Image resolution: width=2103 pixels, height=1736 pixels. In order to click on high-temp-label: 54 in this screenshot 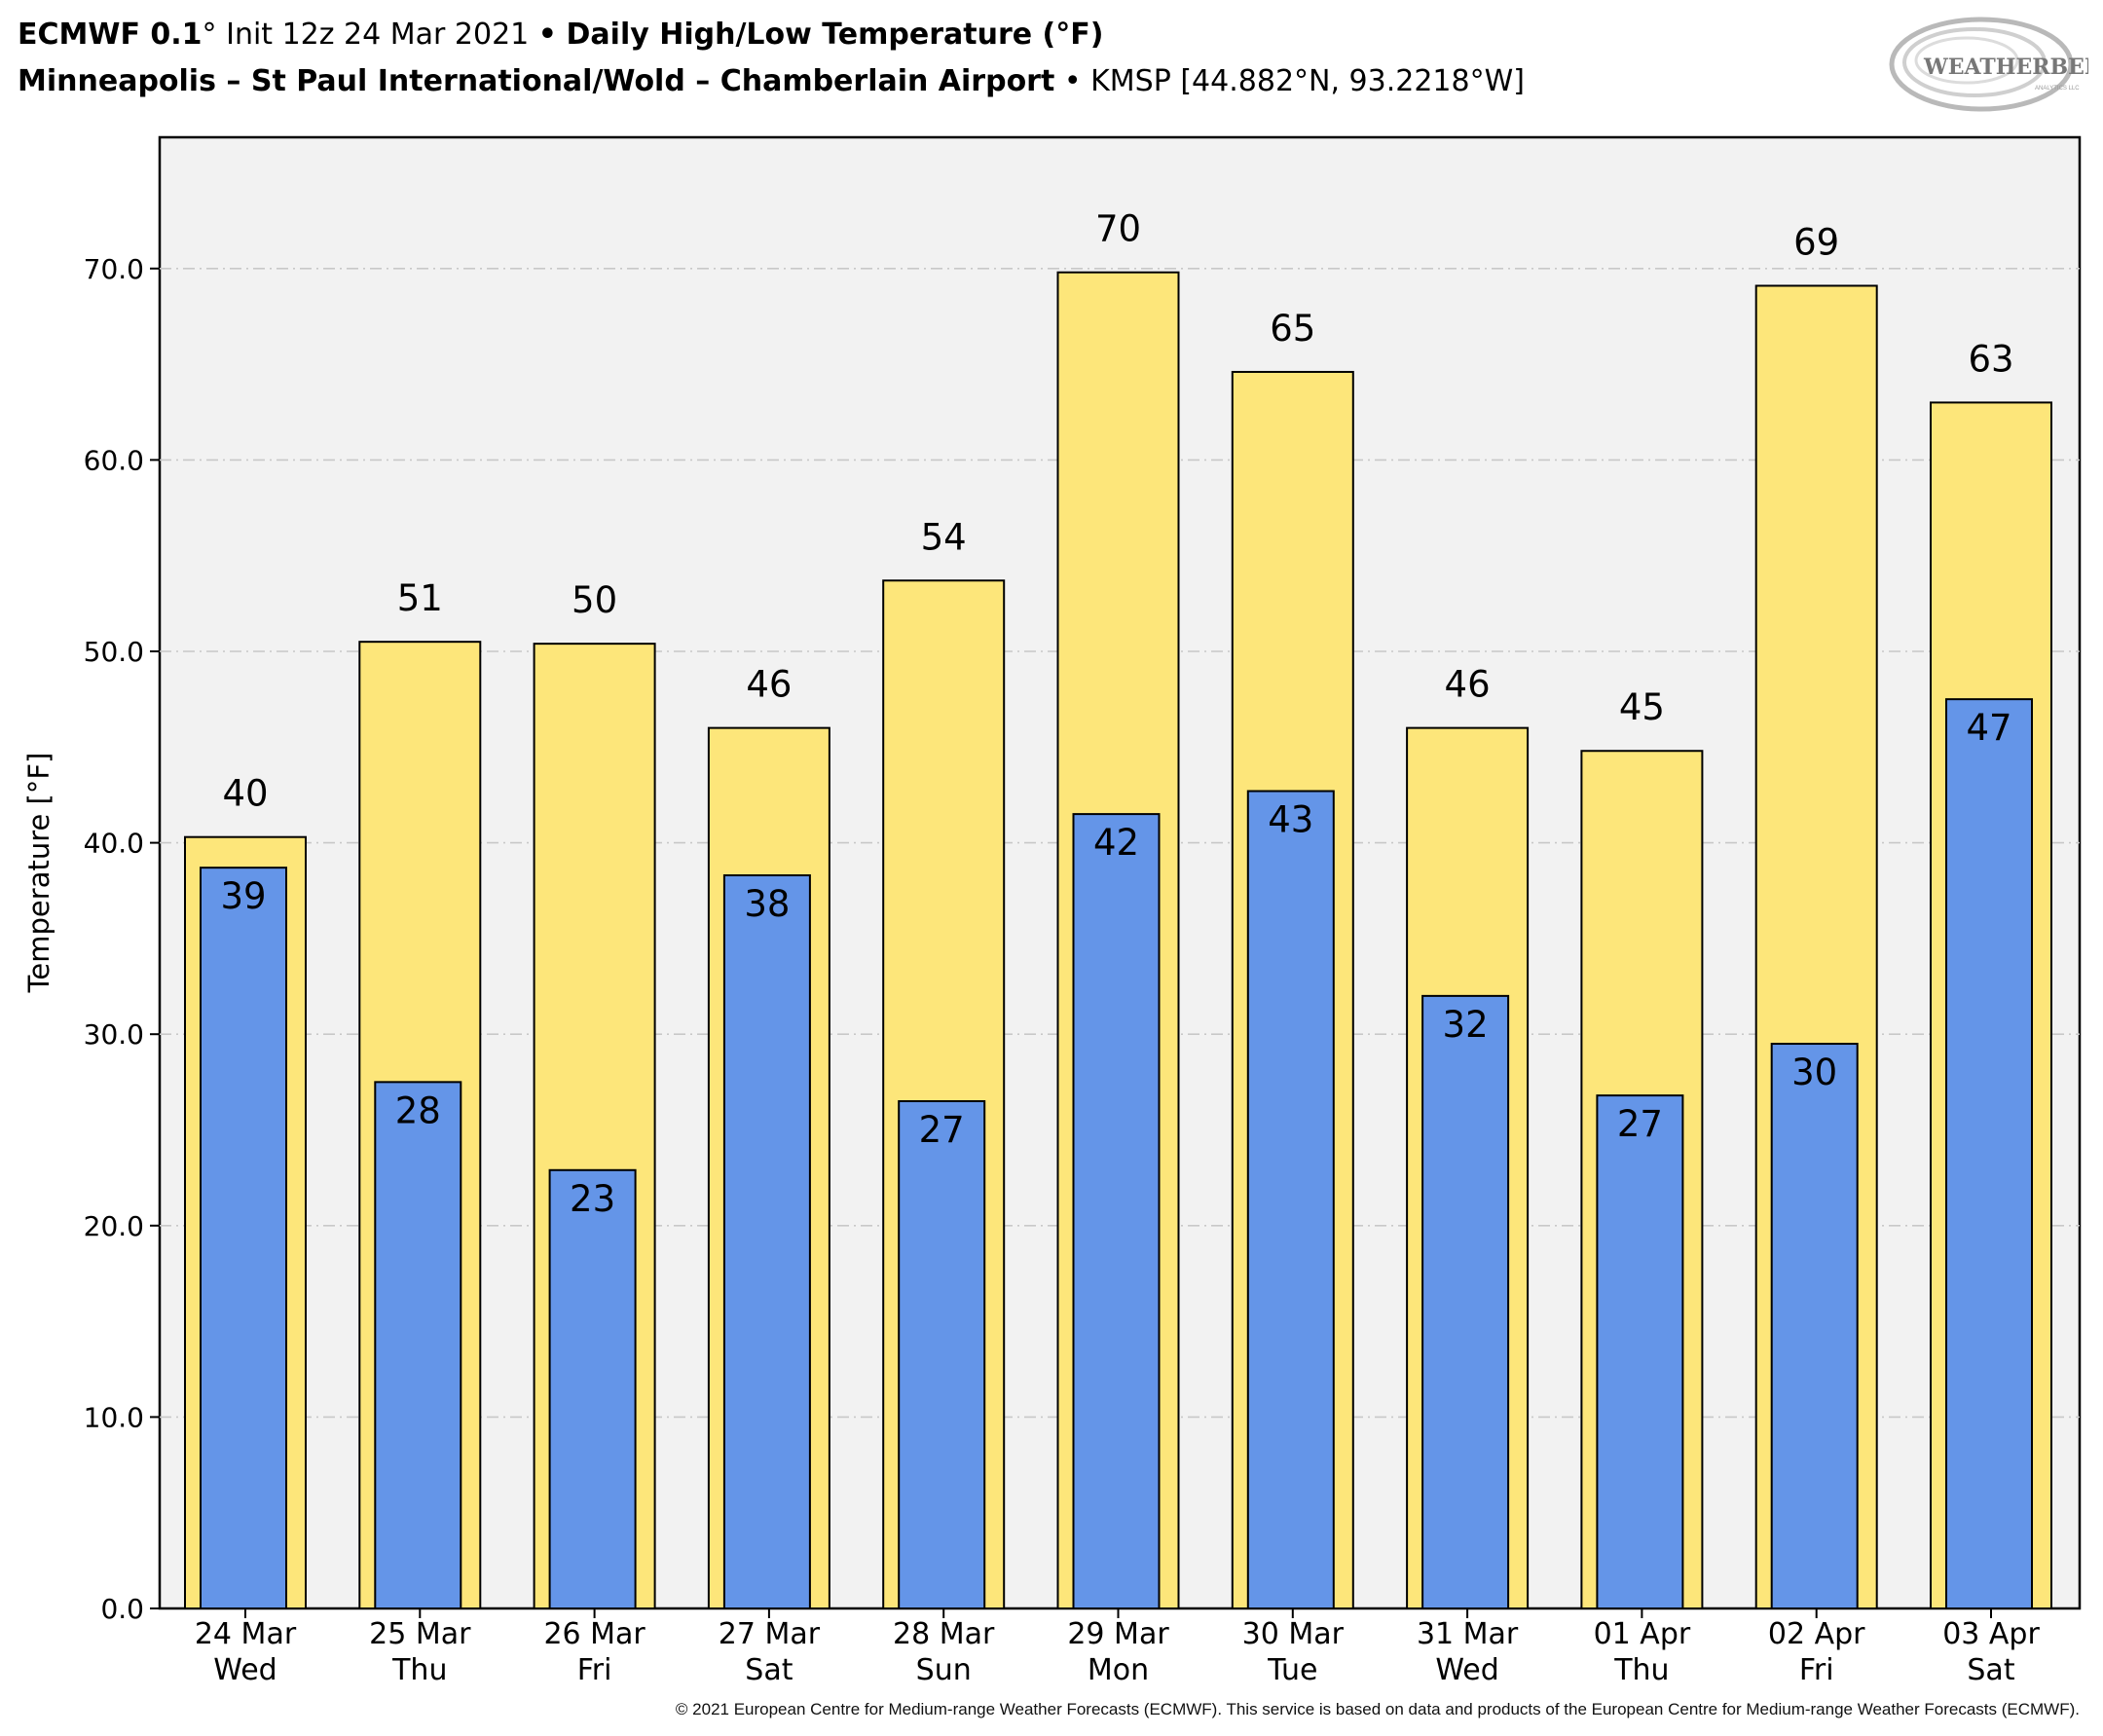, I will do `click(944, 537)`.